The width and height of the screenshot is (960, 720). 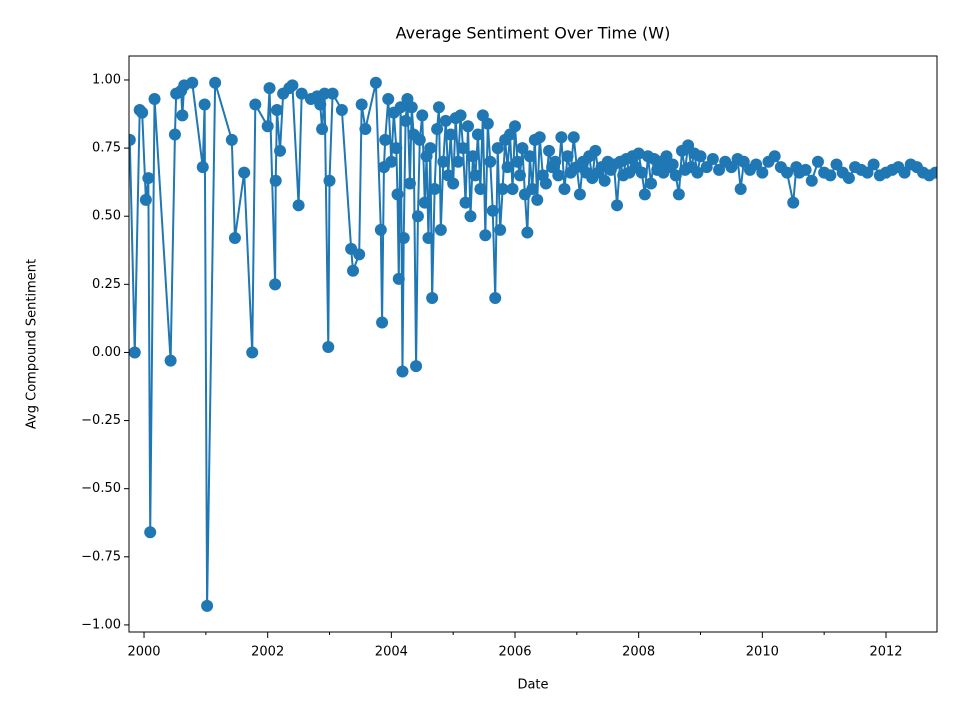 I want to click on x-tick-label: 2000, so click(x=143, y=652).